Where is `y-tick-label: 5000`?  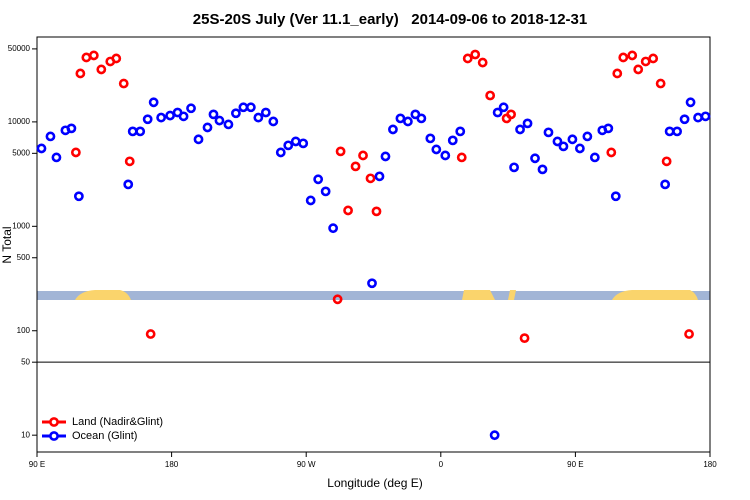
y-tick-label: 5000 is located at coordinates (21, 152).